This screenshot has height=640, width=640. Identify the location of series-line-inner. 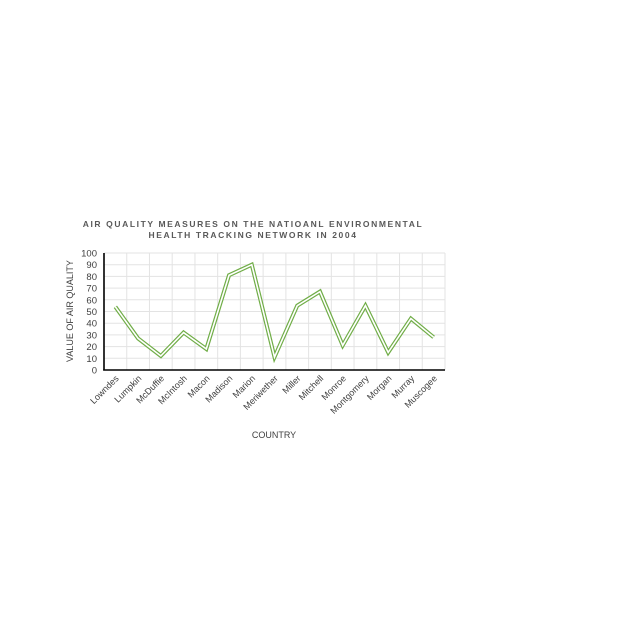
(274, 311).